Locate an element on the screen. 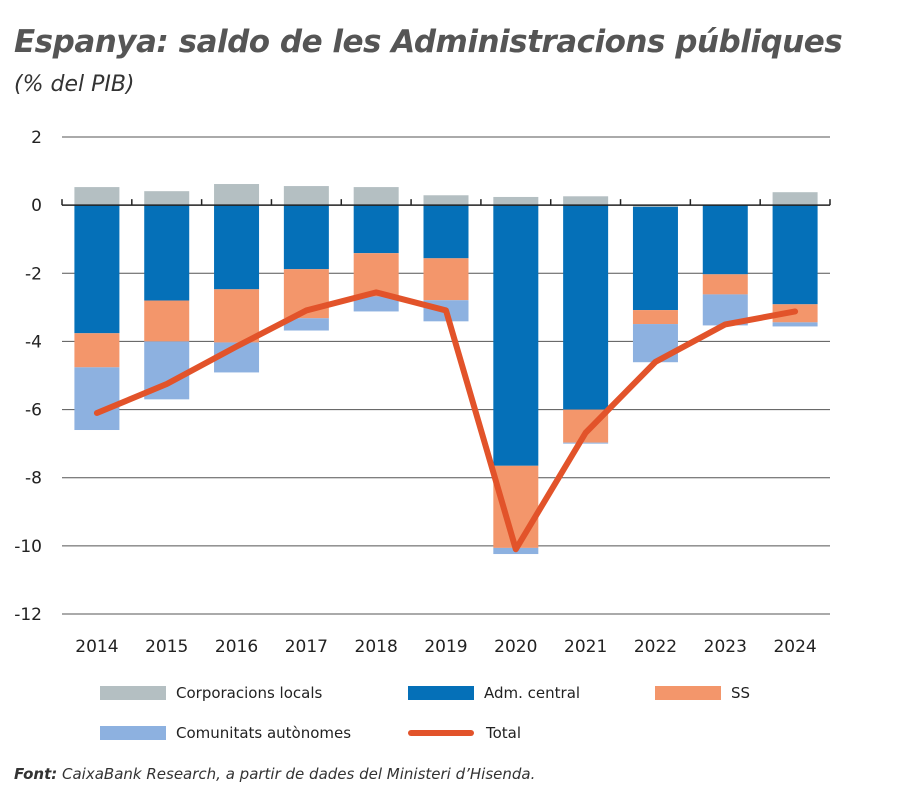 This screenshot has width=900, height=794. legend-item-adm-central: Adm. central is located at coordinates (494, 693).